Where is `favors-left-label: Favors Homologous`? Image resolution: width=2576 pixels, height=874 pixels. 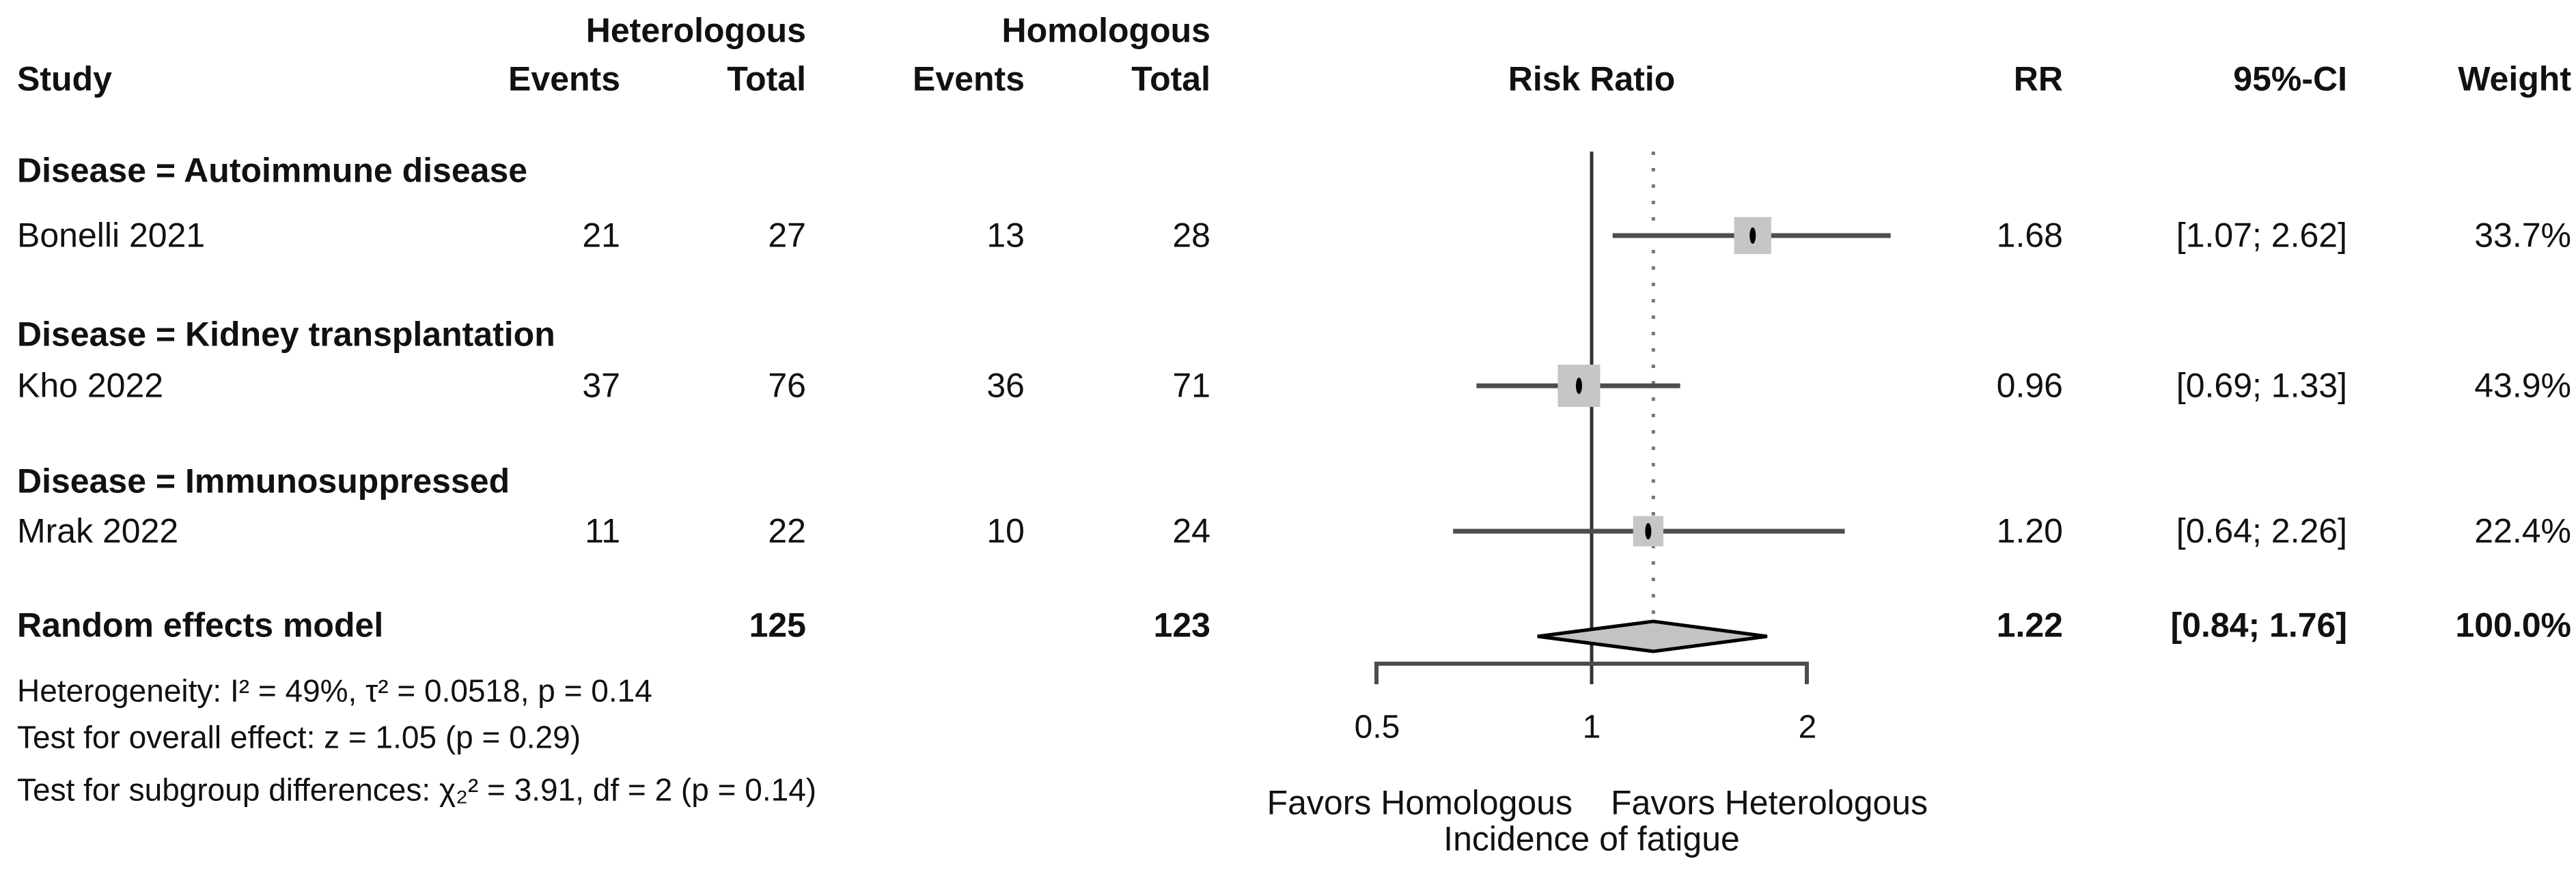
favors-left-label: Favors Homologous is located at coordinates (1420, 802).